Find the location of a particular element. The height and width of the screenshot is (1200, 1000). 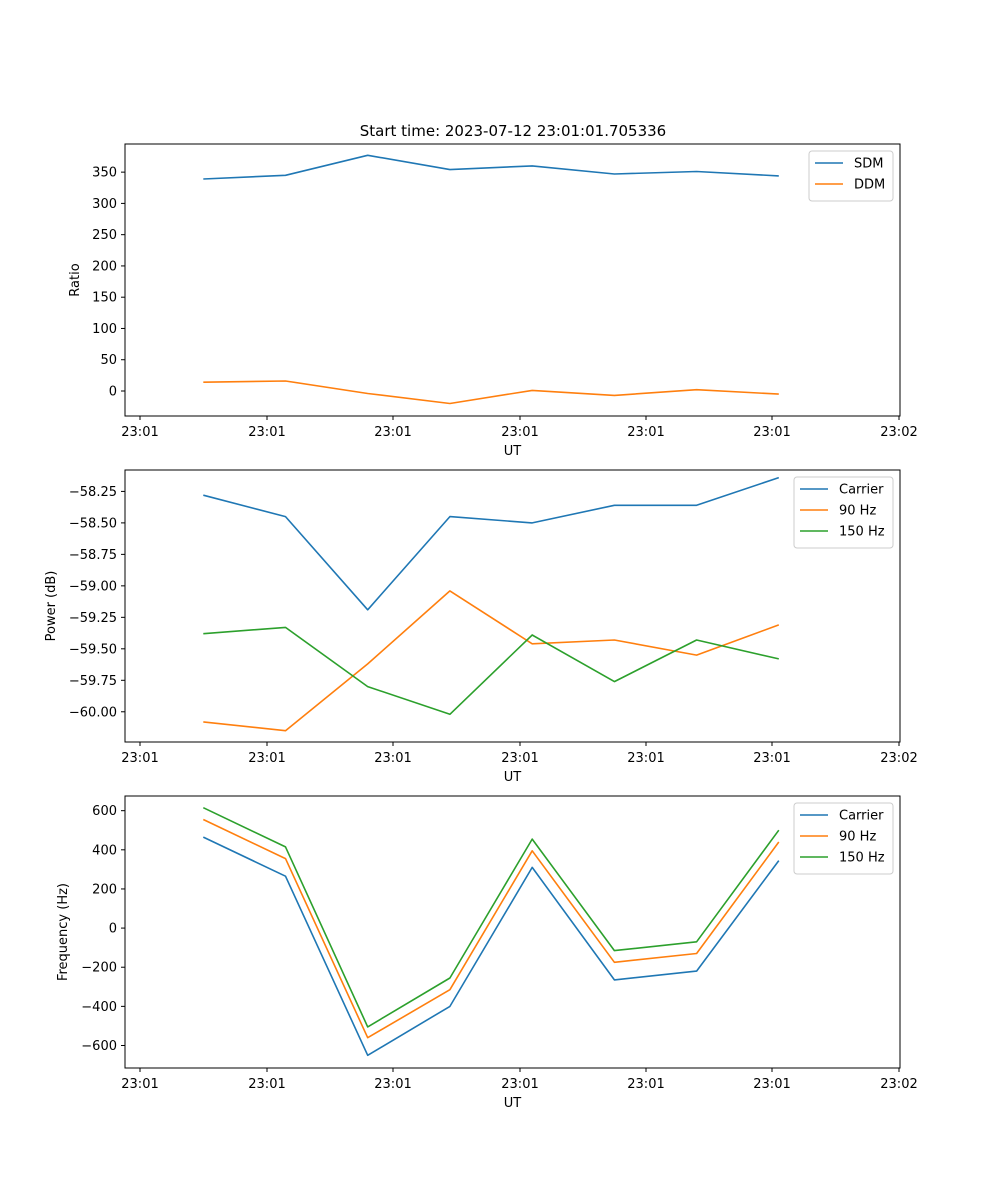

legend-label: SDM is located at coordinates (868, 164).